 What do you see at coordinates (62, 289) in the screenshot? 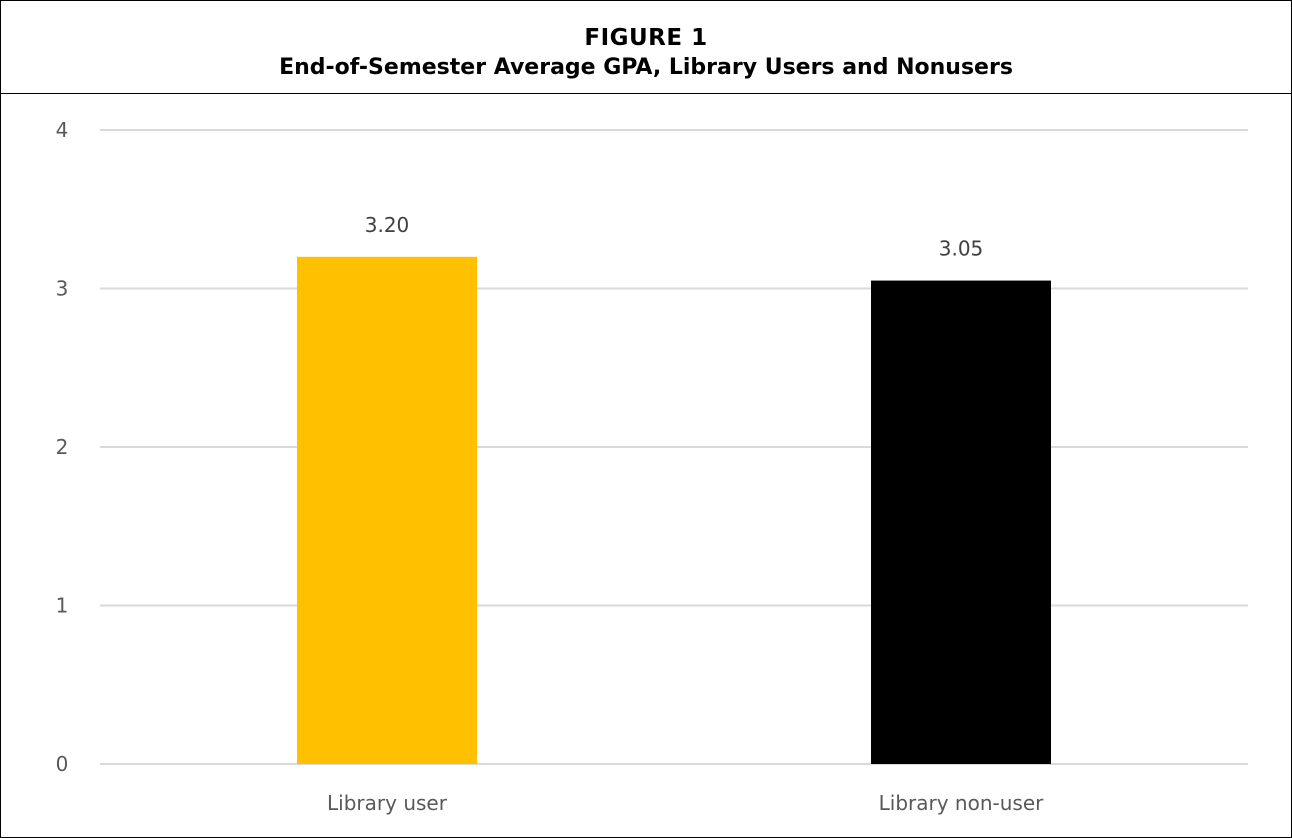
I see `y-tick-label-3: 3` at bounding box center [62, 289].